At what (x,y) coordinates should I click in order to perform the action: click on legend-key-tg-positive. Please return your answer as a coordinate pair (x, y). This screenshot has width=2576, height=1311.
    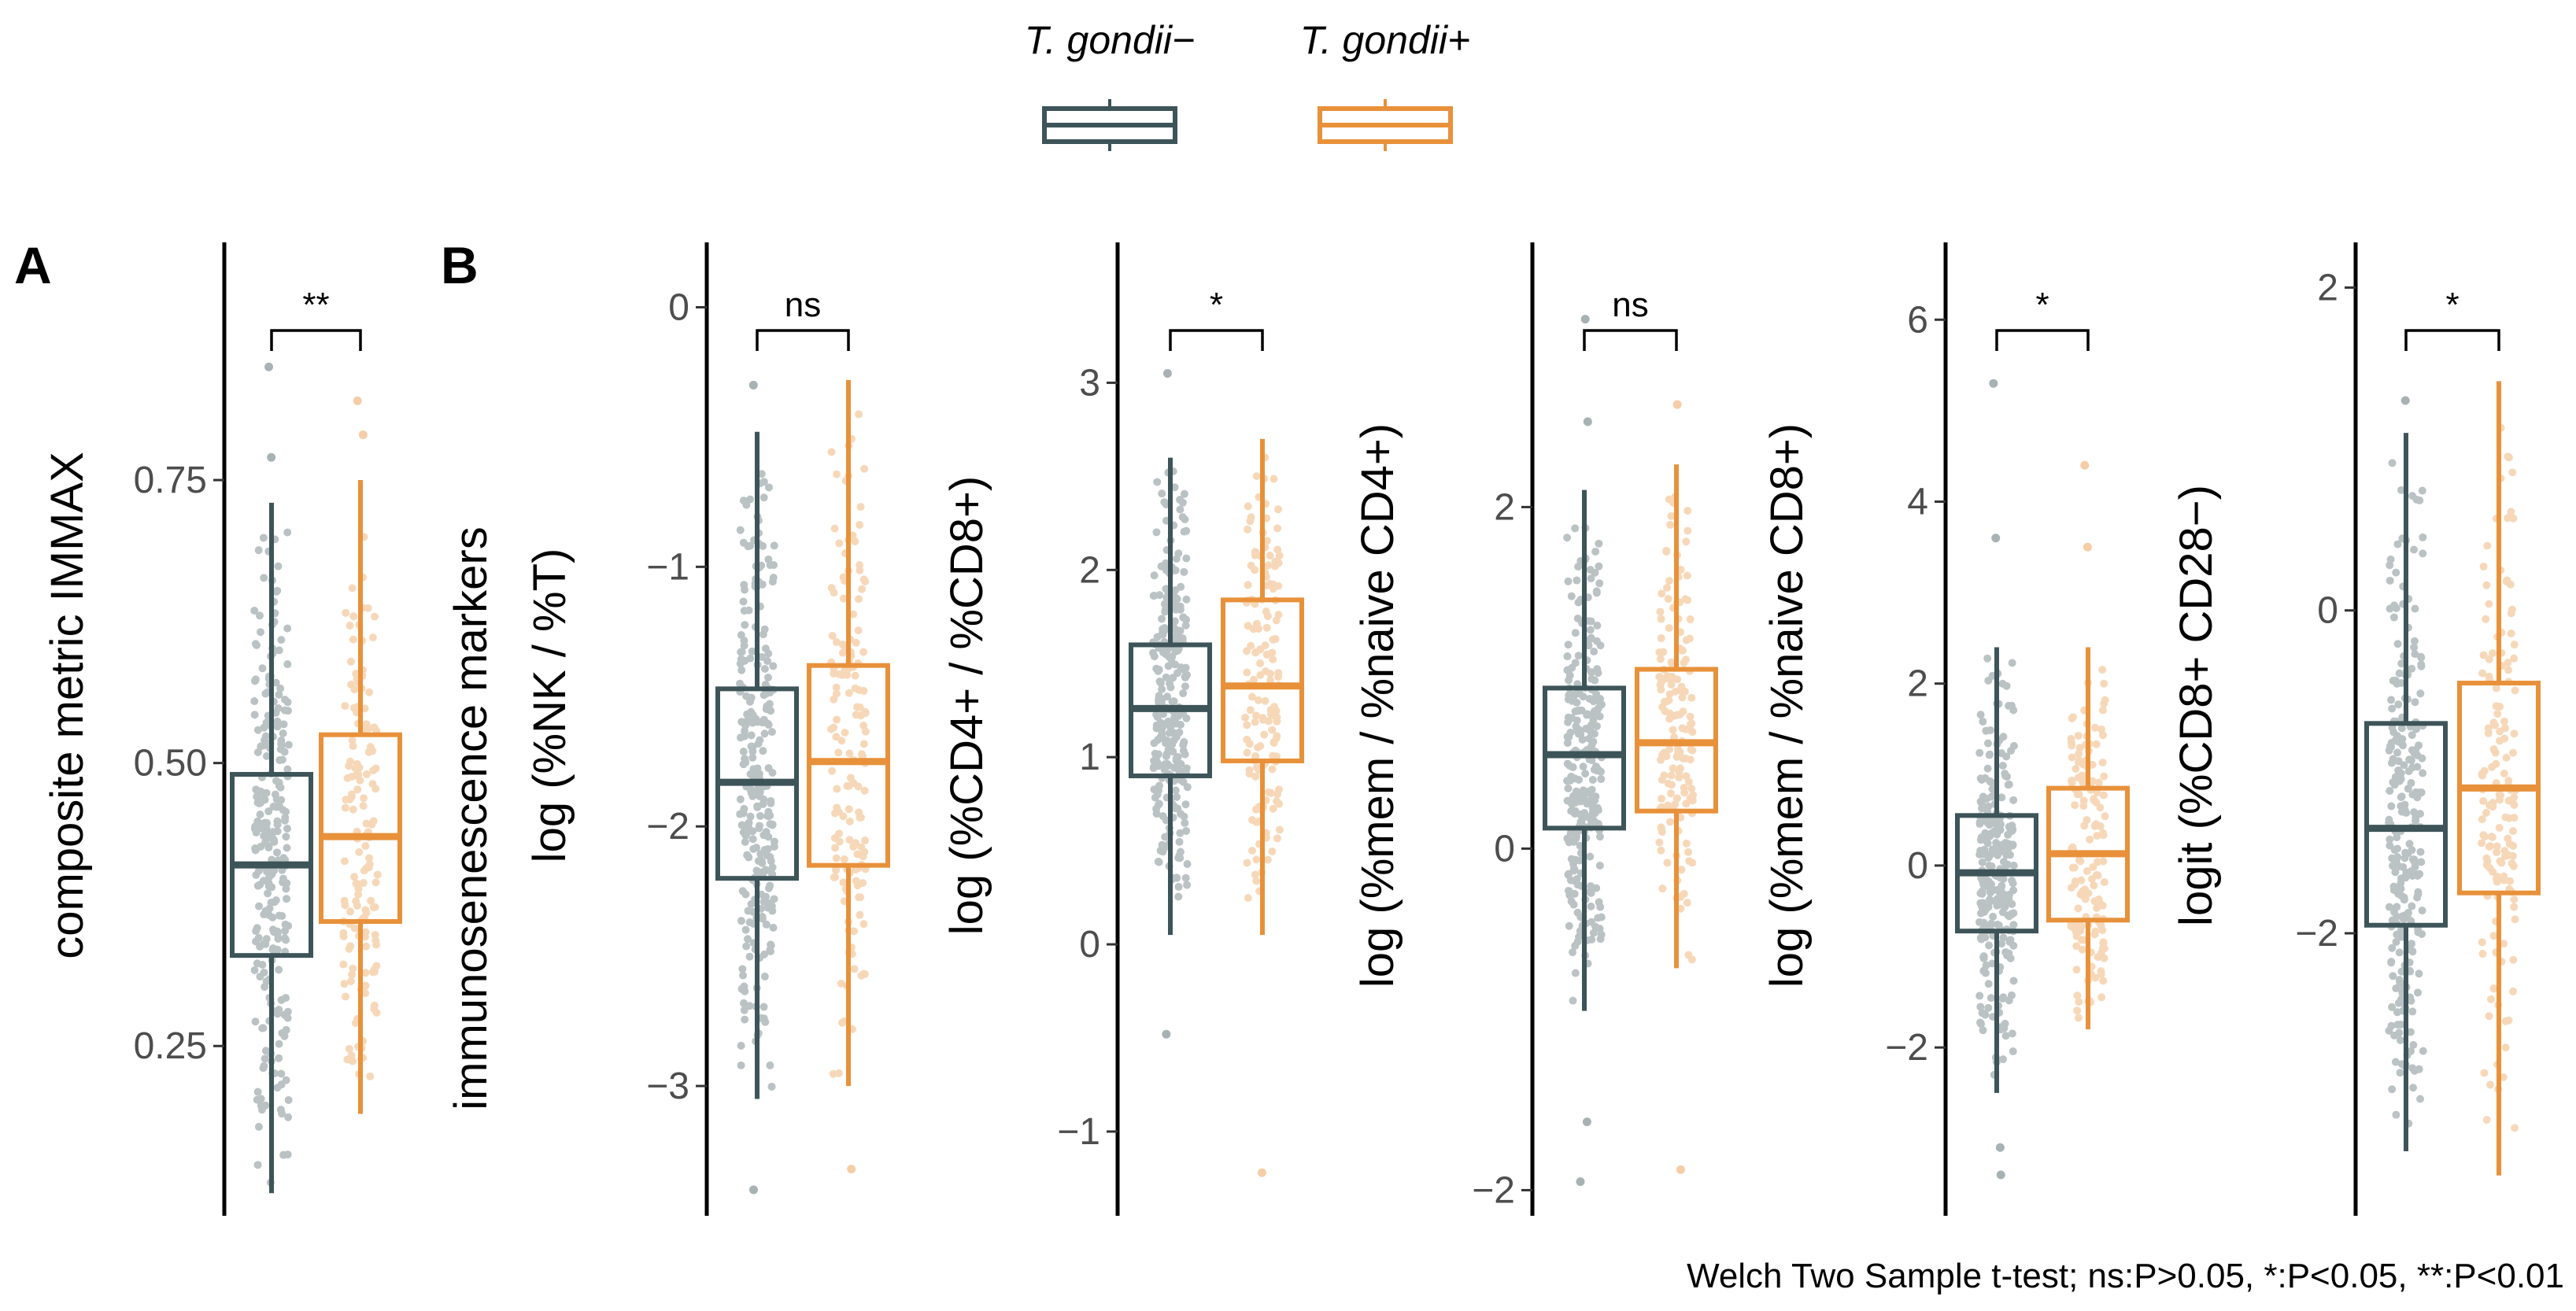
    Looking at the image, I should click on (1385, 125).